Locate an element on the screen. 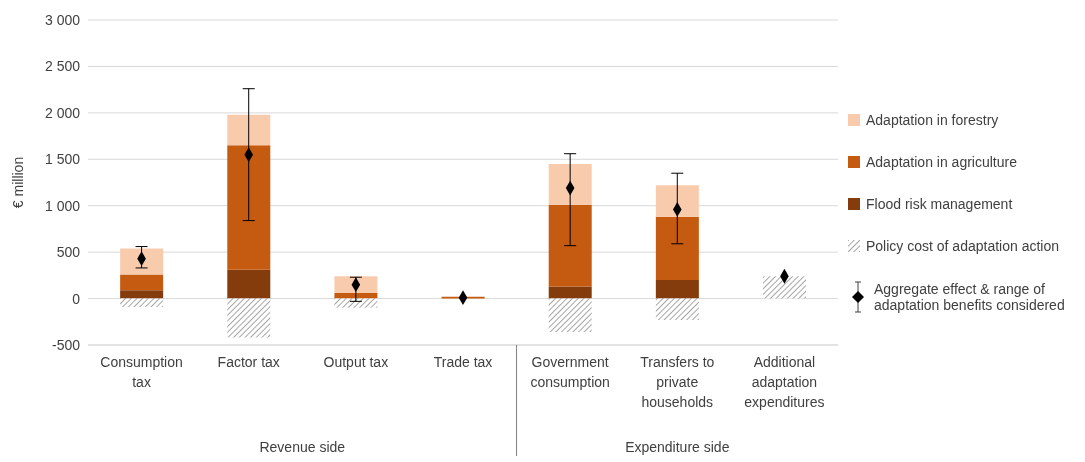 Image resolution: width=1085 pixels, height=462 pixels. y-tick-label: -500 is located at coordinates (66, 344).